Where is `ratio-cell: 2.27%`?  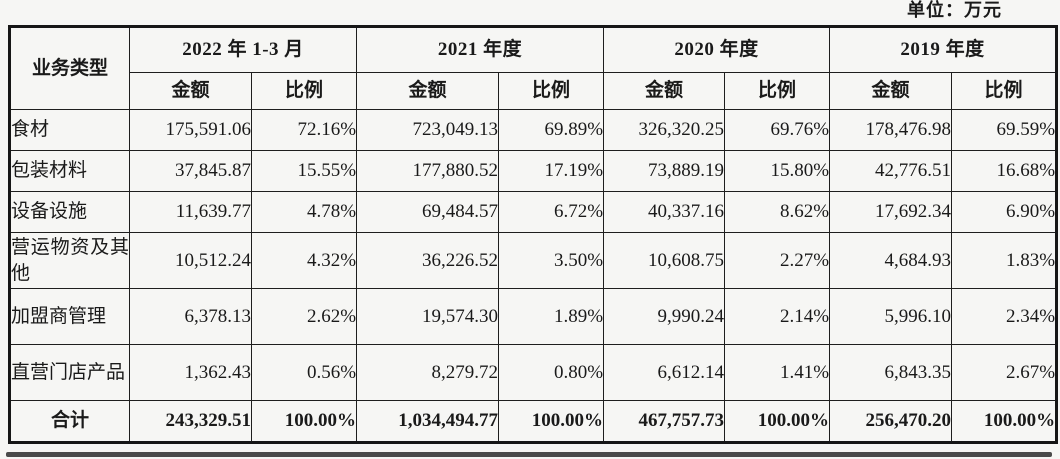
ratio-cell: 2.27% is located at coordinates (777, 260).